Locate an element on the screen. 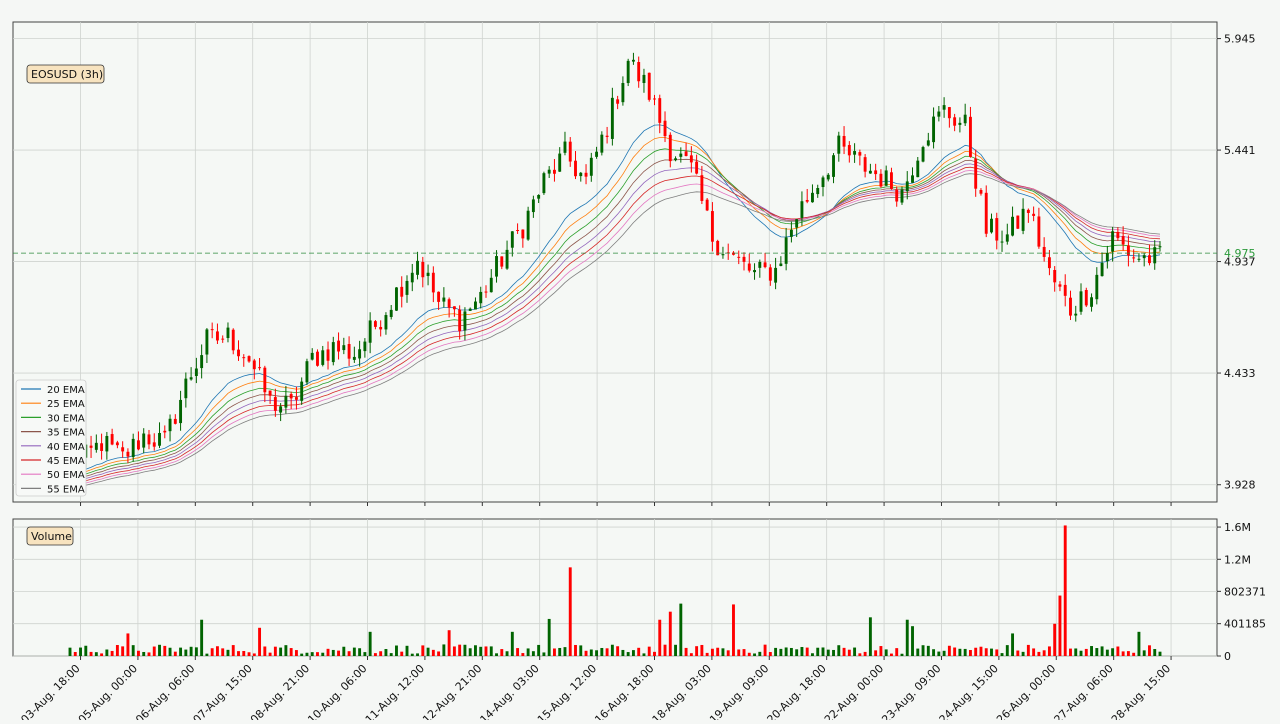 The width and height of the screenshot is (1280, 724). x-tick-label: 16-Aug. 18:00 is located at coordinates (624, 691).